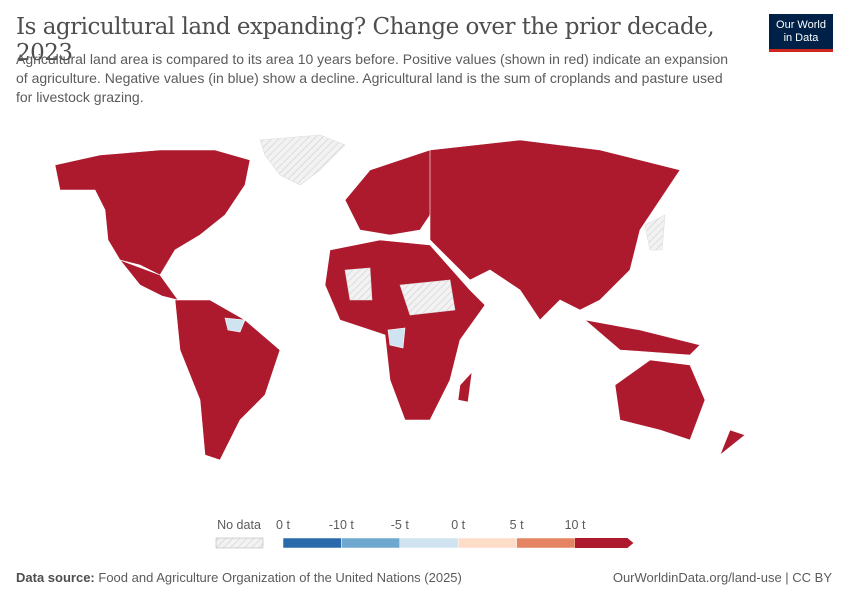 The image size is (850, 600). Describe the element at coordinates (801, 38) in the screenshot. I see `logo-line: in Data` at that location.